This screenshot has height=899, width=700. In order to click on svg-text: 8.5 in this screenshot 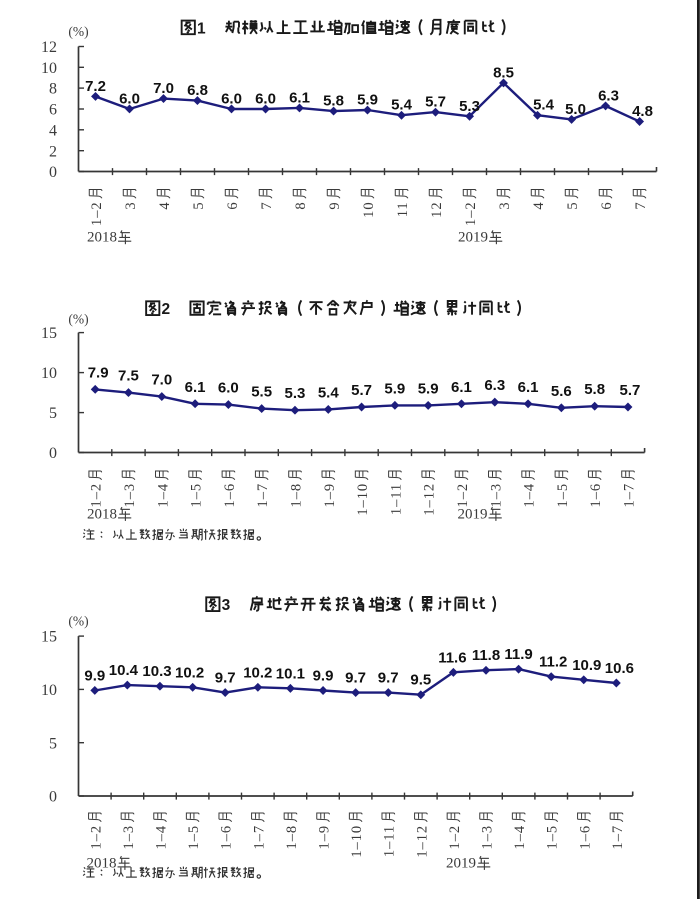, I will do `click(503, 72)`.